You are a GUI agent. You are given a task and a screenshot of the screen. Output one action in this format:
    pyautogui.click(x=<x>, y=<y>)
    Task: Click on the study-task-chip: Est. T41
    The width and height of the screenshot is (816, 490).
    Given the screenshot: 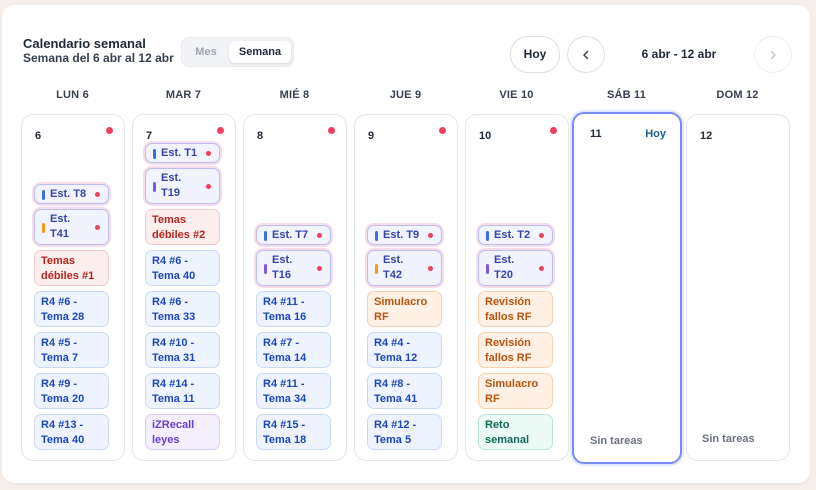 What is the action you would take?
    pyautogui.click(x=71, y=227)
    